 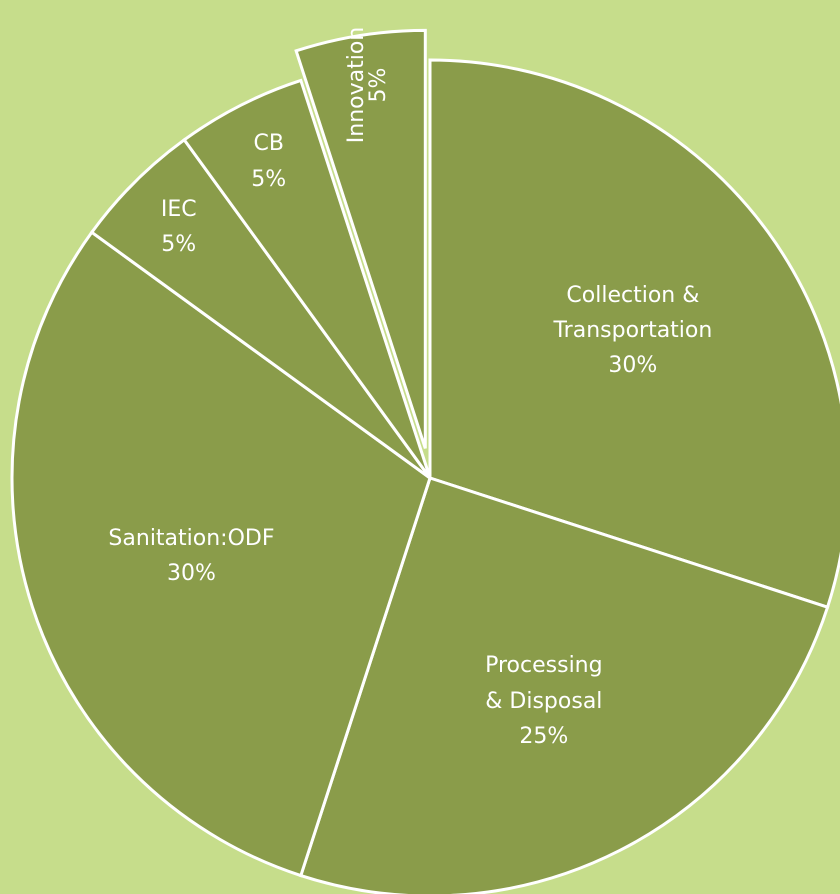 I want to click on slice-label: Sanitation:ODF 30%, so click(x=191, y=555).